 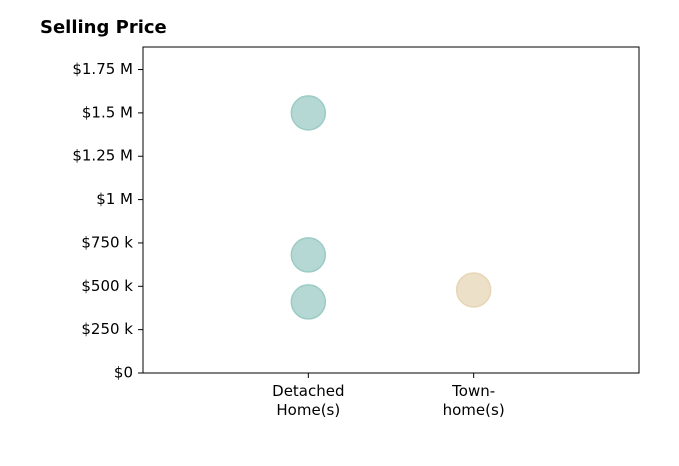 What do you see at coordinates (102, 156) in the screenshot?
I see `y-tick-label: $1.25 M` at bounding box center [102, 156].